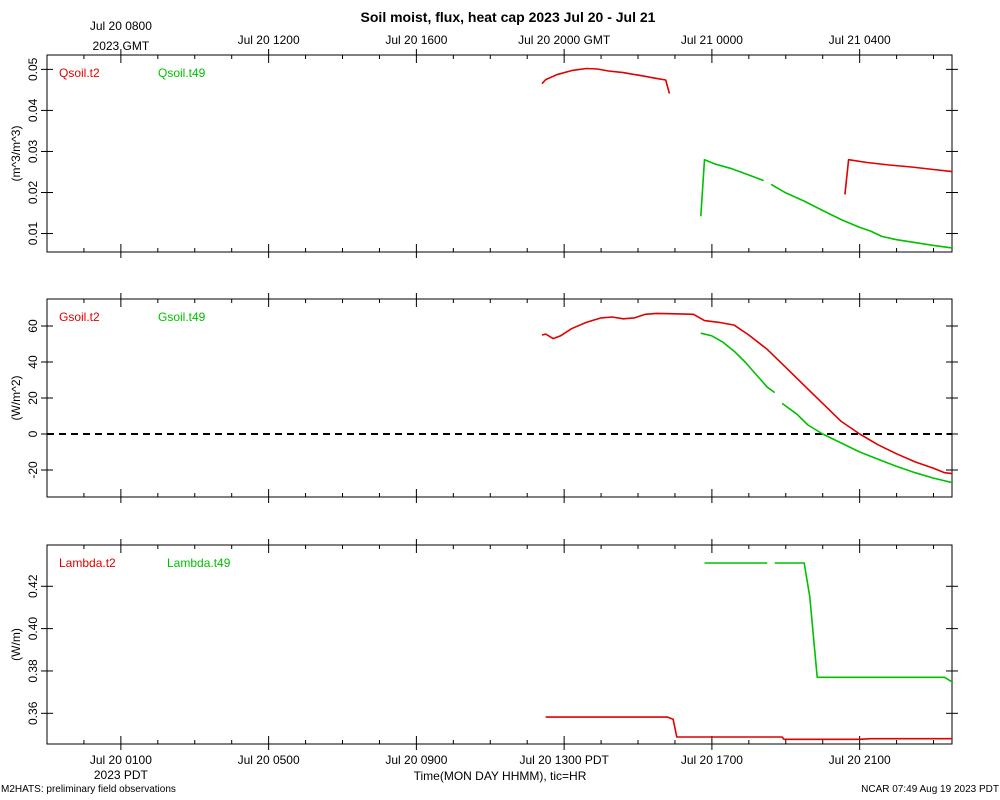 The height and width of the screenshot is (800, 1000). What do you see at coordinates (88, 789) in the screenshot?
I see `footer-note: M2HATS: preliminary field observations` at bounding box center [88, 789].